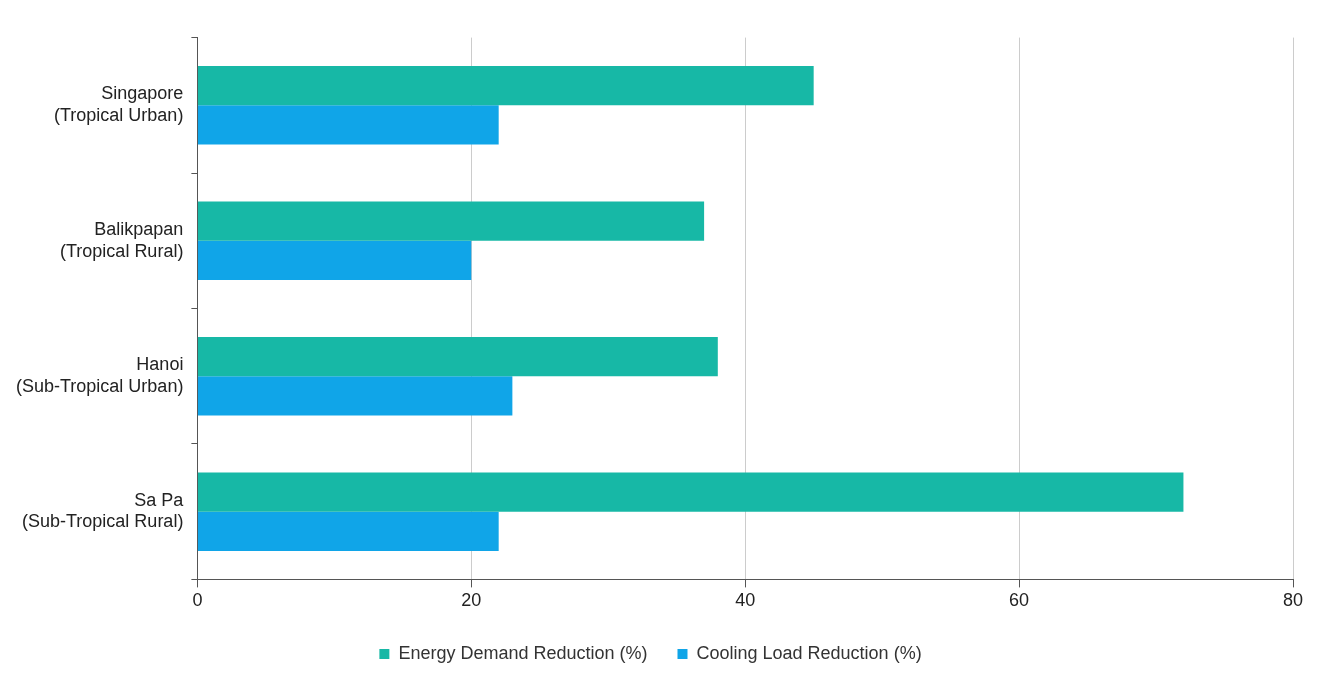 This screenshot has height=681, width=1321. What do you see at coordinates (745, 600) in the screenshot?
I see `x-tick-label: 40` at bounding box center [745, 600].